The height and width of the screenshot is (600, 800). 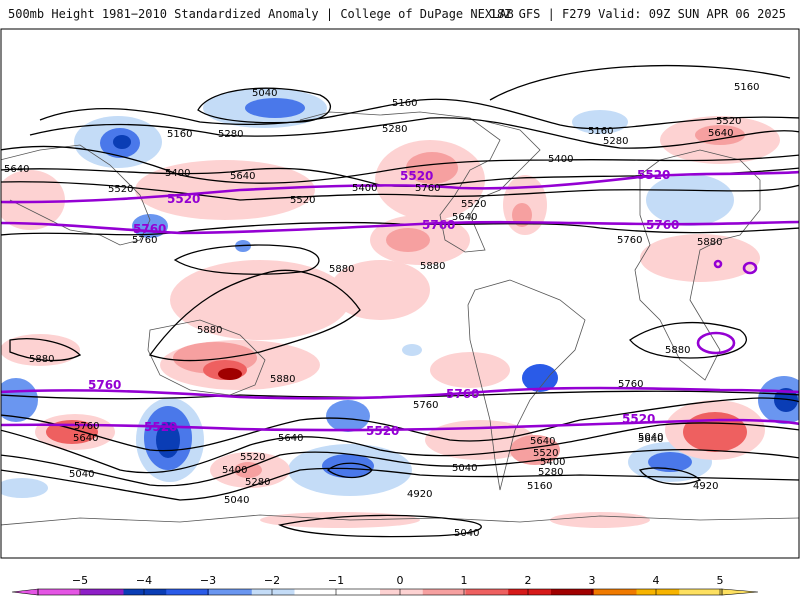 What do you see at coordinates (464, 580) in the screenshot?
I see `colorbar-tick-label: 1` at bounding box center [464, 580].